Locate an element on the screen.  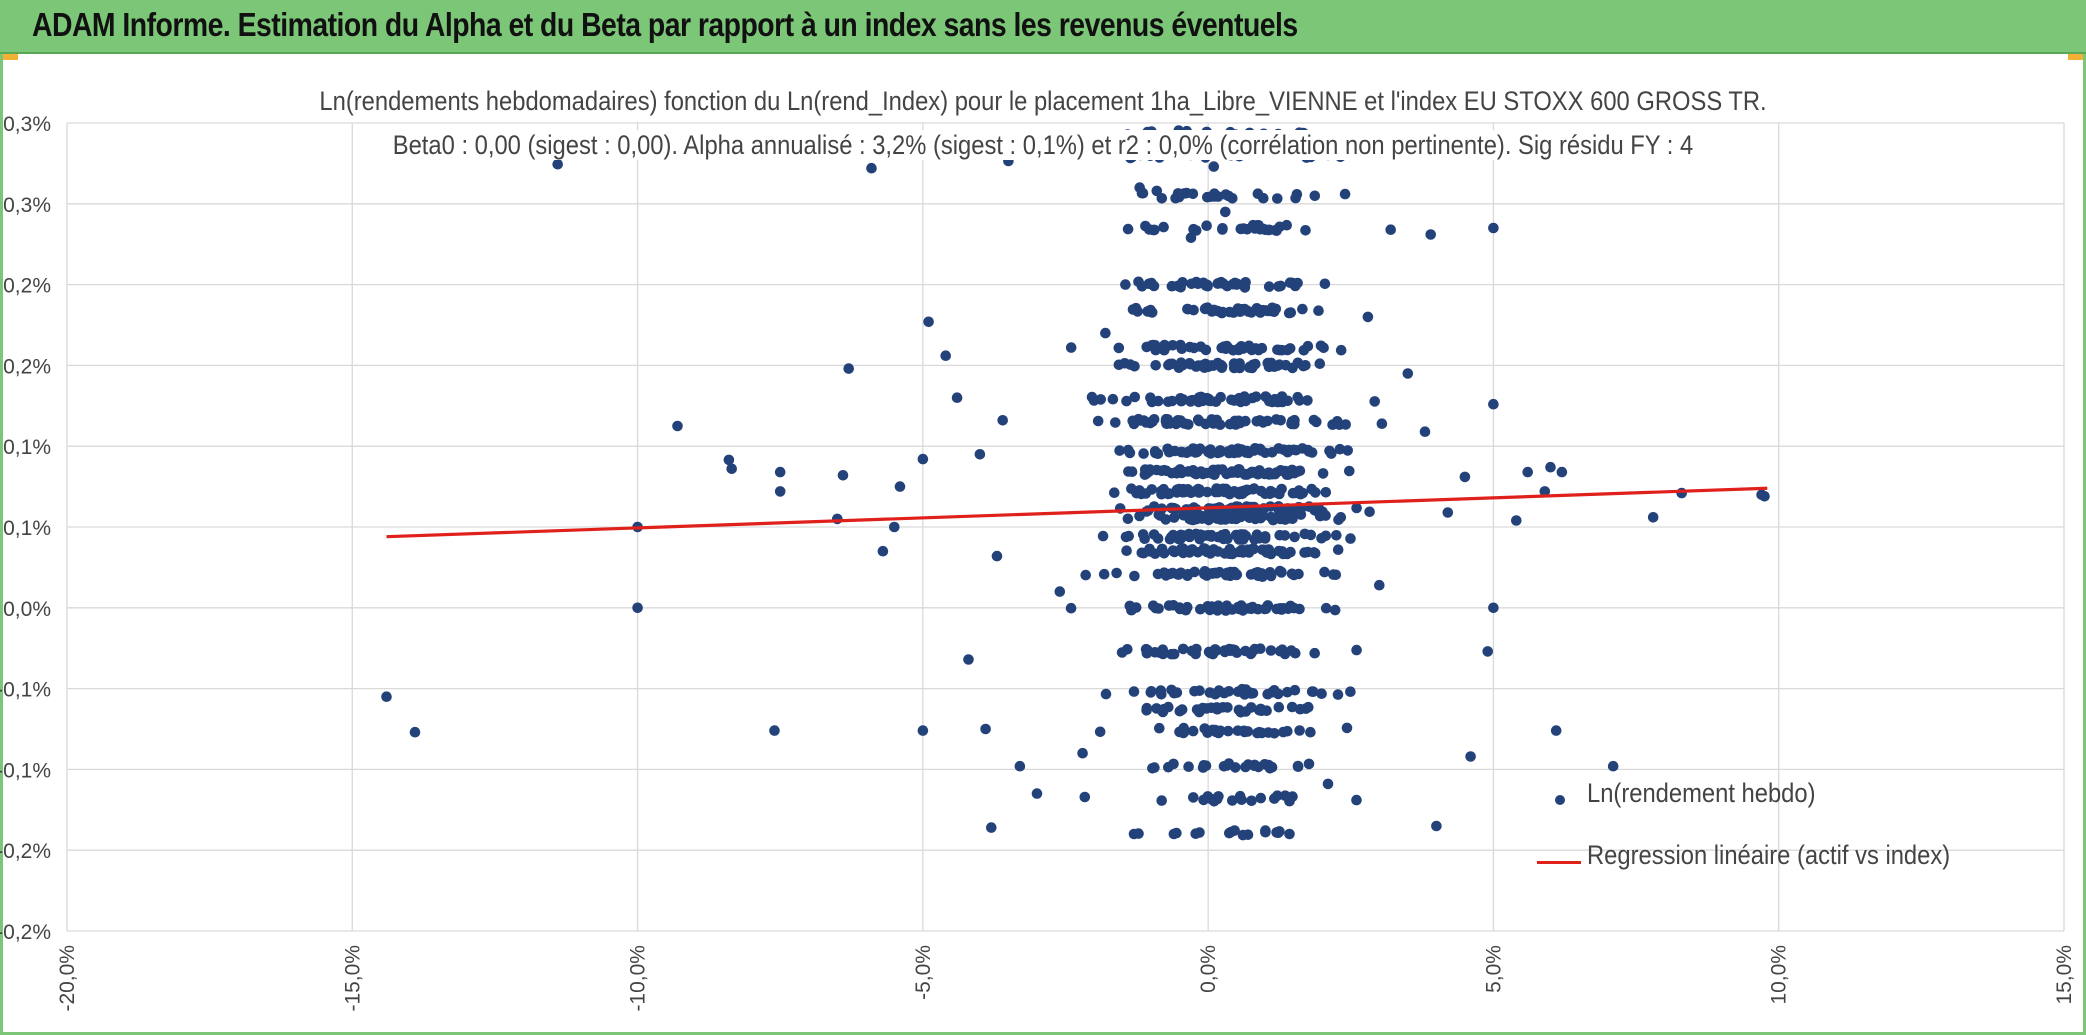
x-tick-label: 15,0% is located at coordinates (2064, 975).